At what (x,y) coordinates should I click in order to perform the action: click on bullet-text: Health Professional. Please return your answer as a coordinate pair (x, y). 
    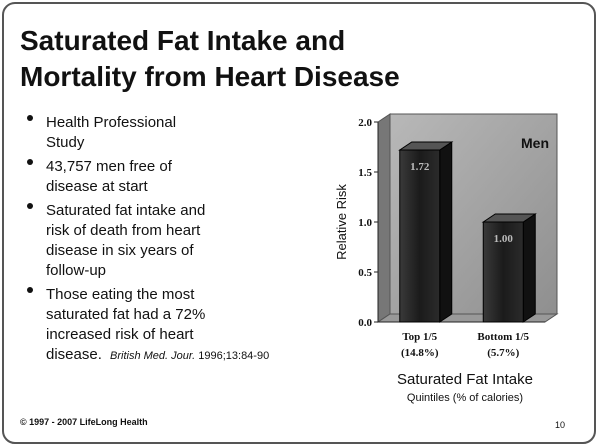
    Looking at the image, I should click on (111, 122).